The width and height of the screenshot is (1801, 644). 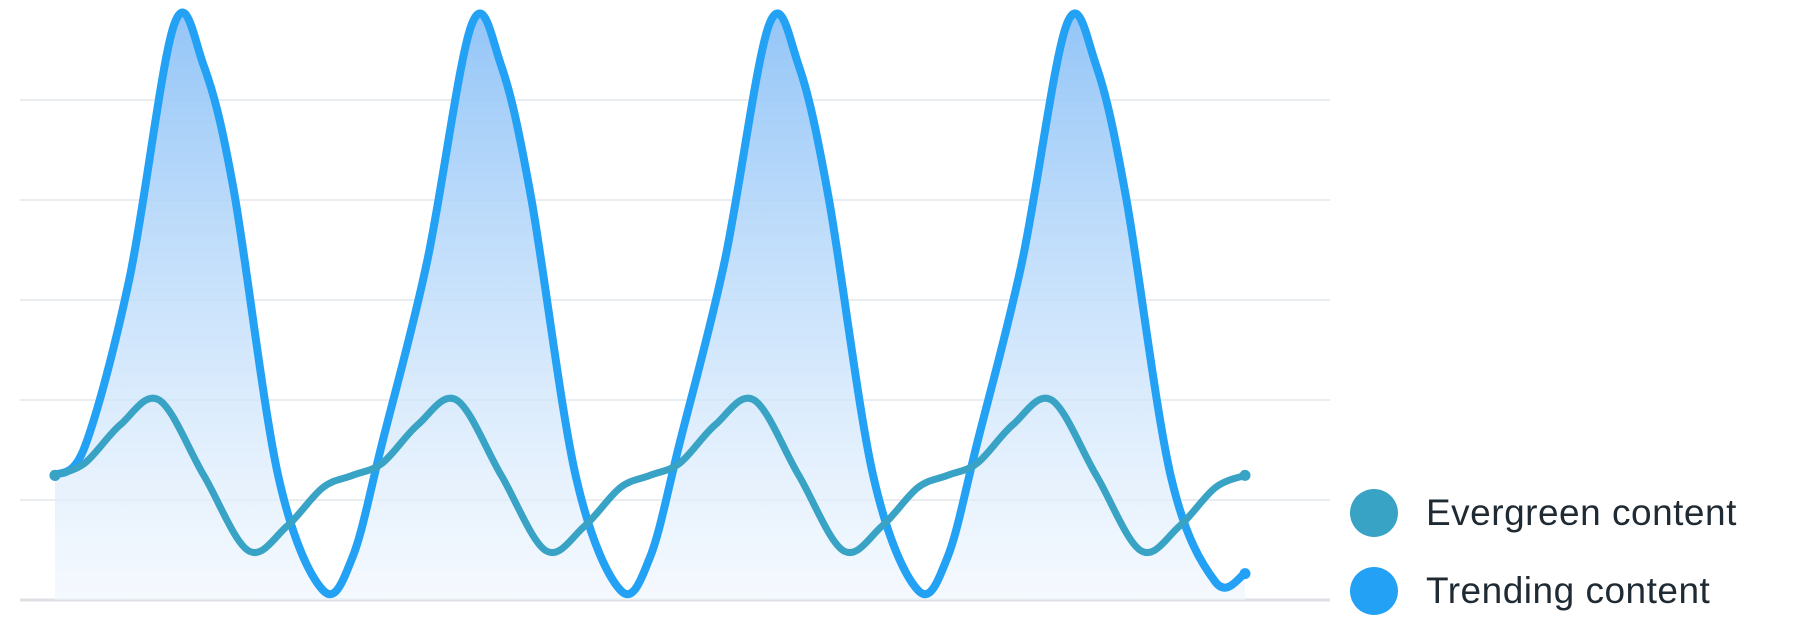 I want to click on legend-label-trending: Trending content, so click(x=1568, y=590).